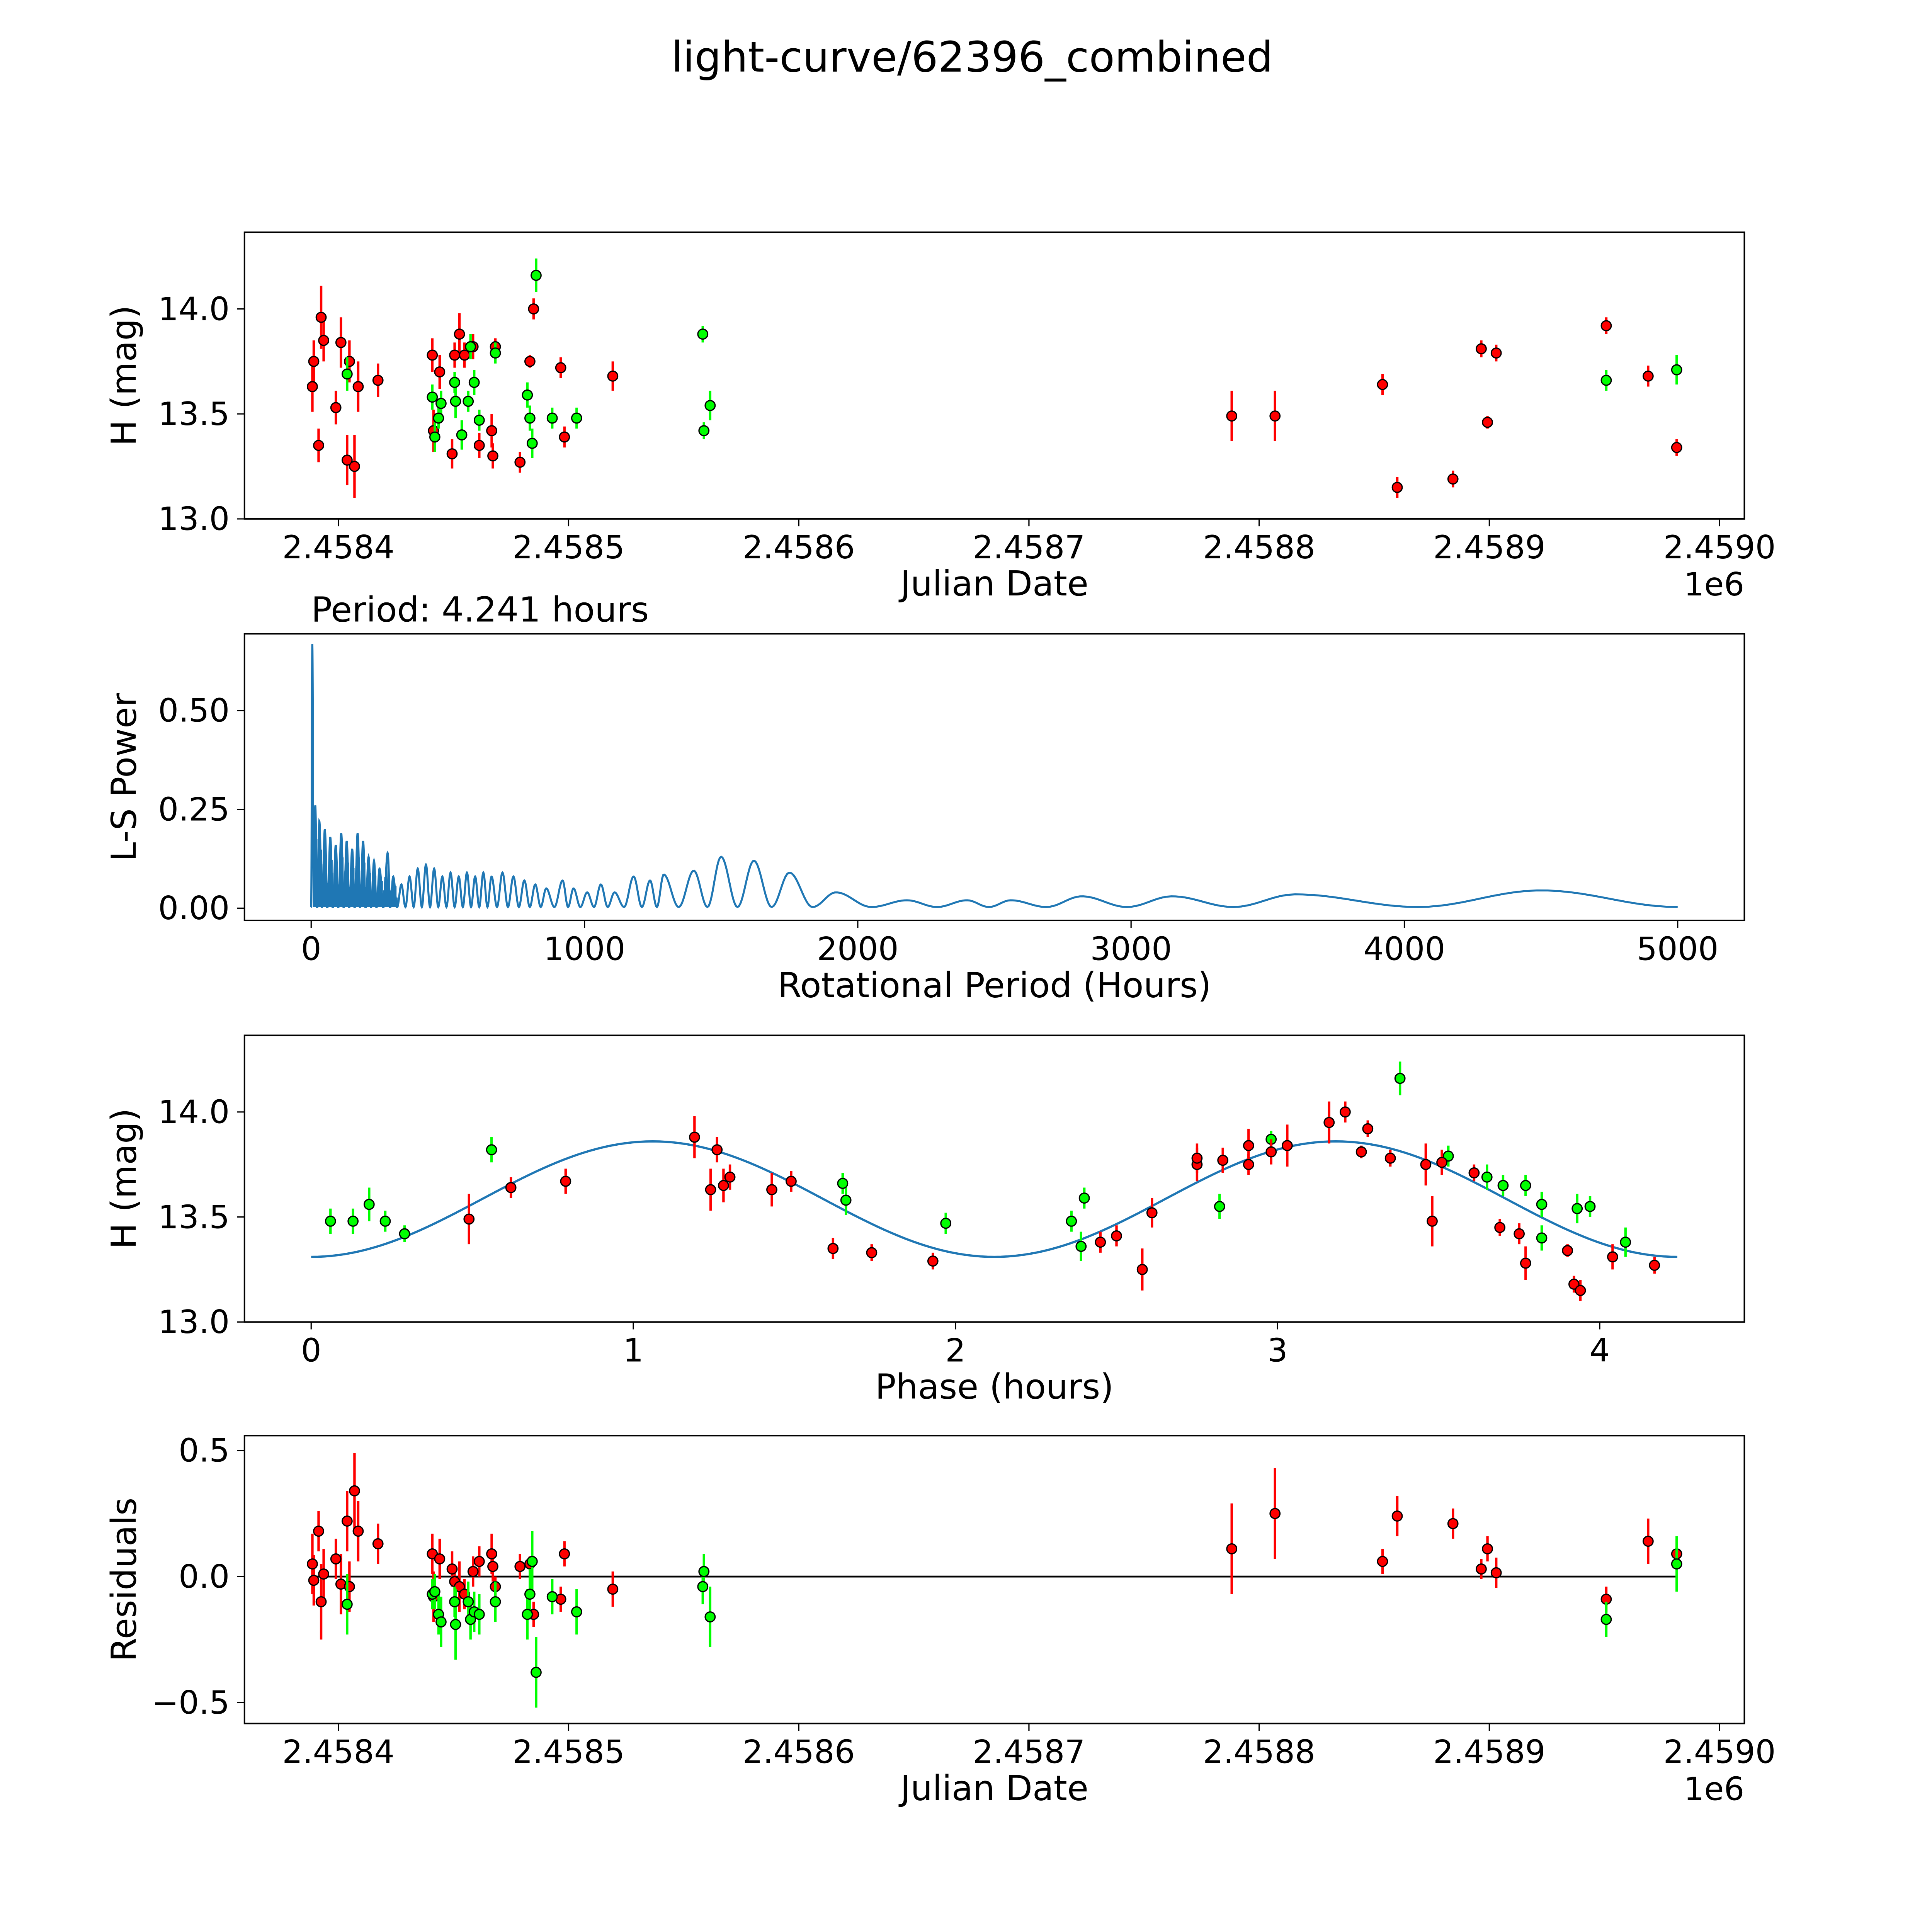 The width and height of the screenshot is (1932, 1932). What do you see at coordinates (1062, 1201) in the screenshot?
I see `series-red` at bounding box center [1062, 1201].